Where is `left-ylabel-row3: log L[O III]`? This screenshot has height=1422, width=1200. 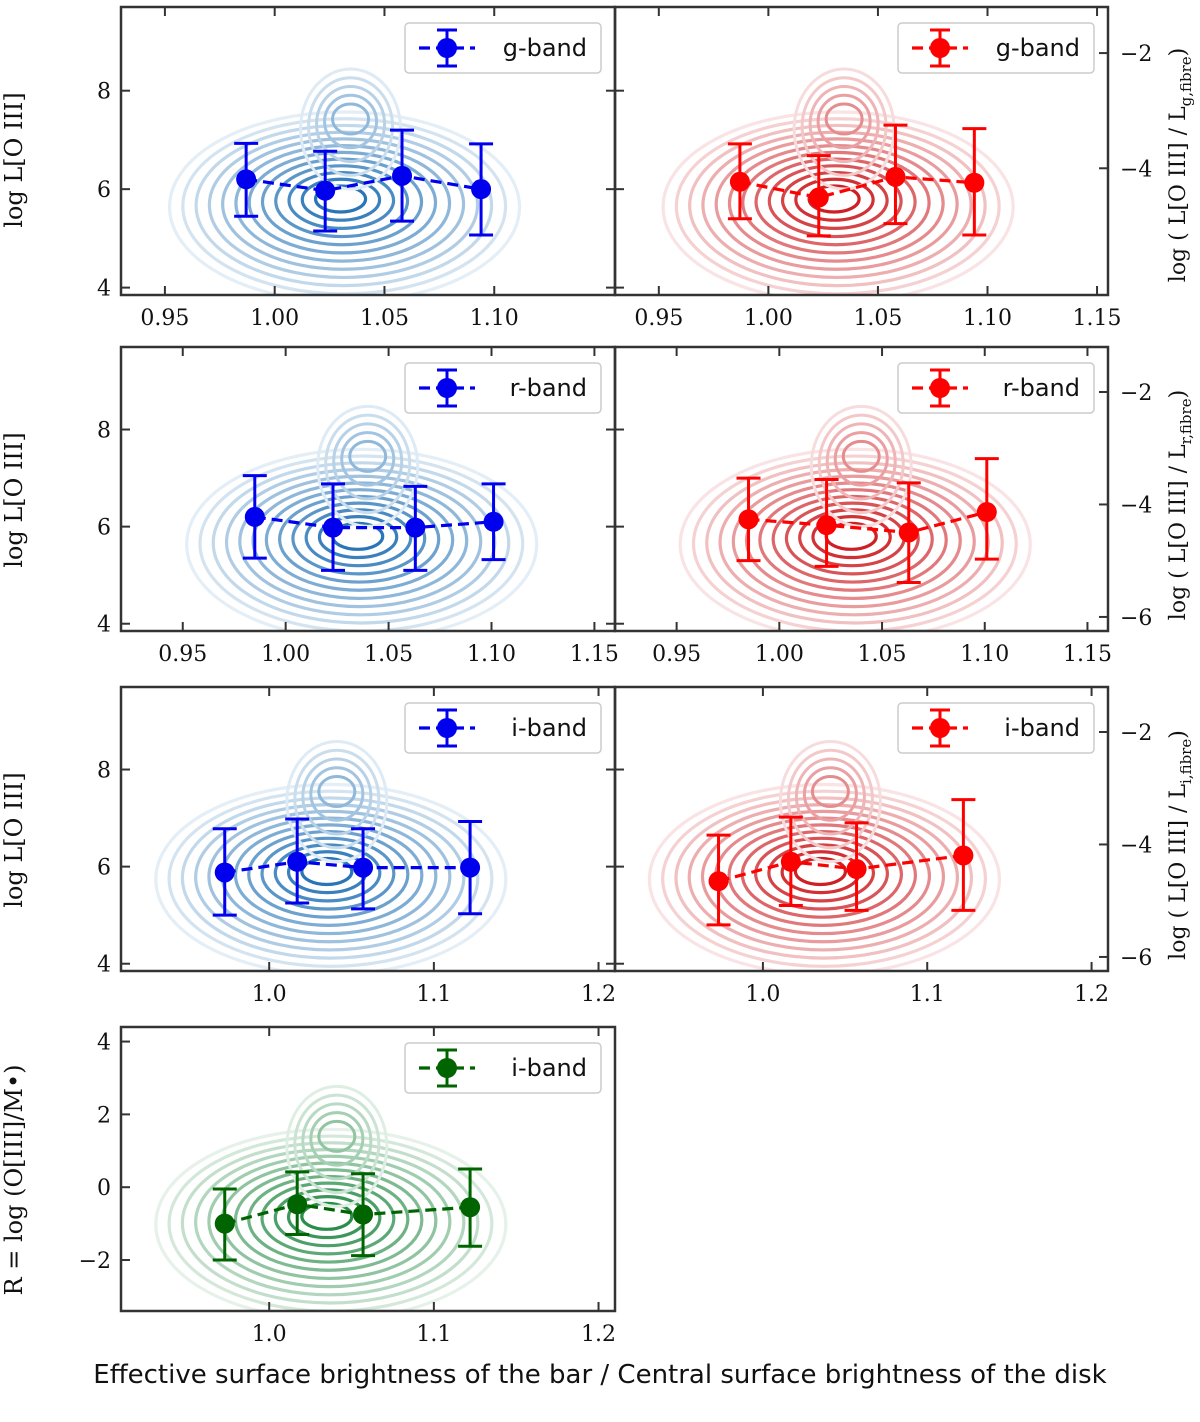
left-ylabel-row3: log L[O III] is located at coordinates (14, 840).